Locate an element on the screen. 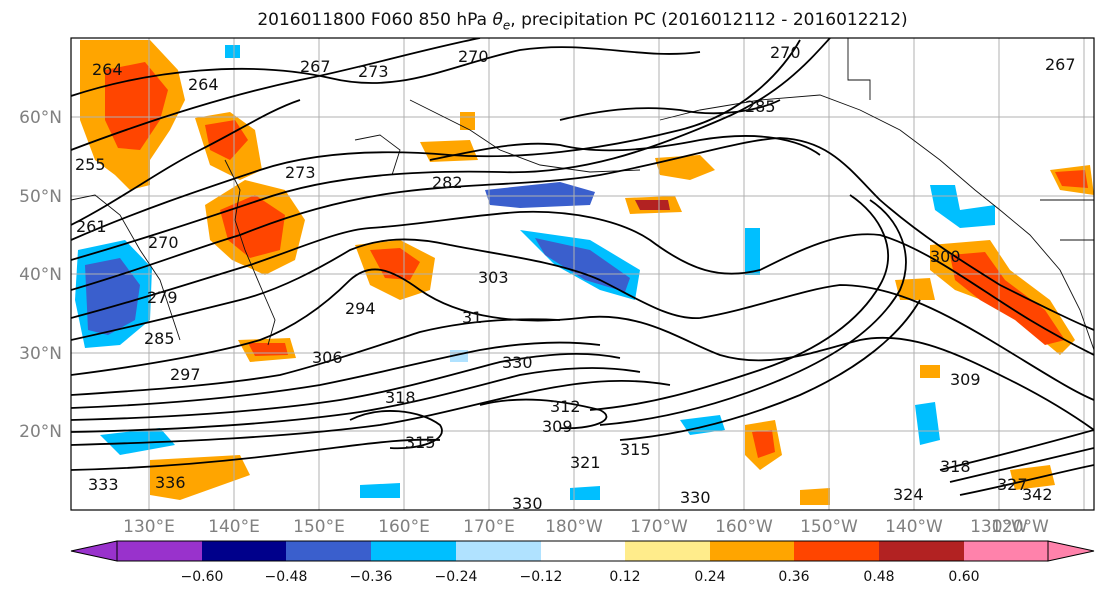 The image size is (1105, 603). contour-label: 336 is located at coordinates (170, 482).